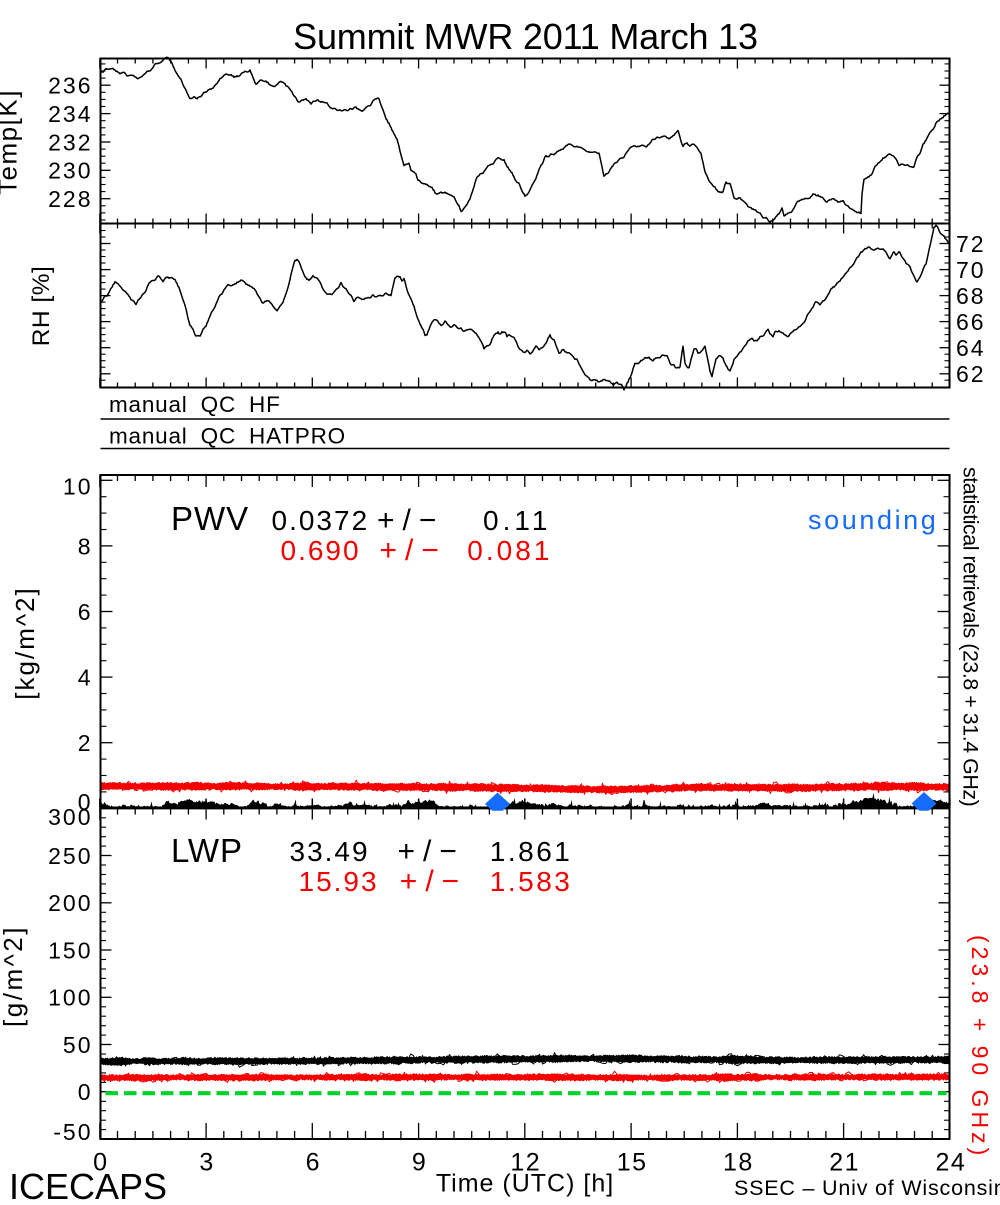  I want to click on svg-text: Time (UTC) [h], so click(525, 1184).